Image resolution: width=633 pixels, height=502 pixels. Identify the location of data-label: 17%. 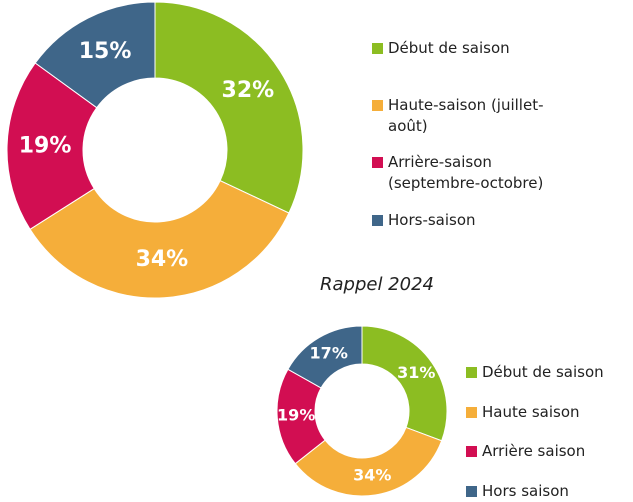
(329, 353).